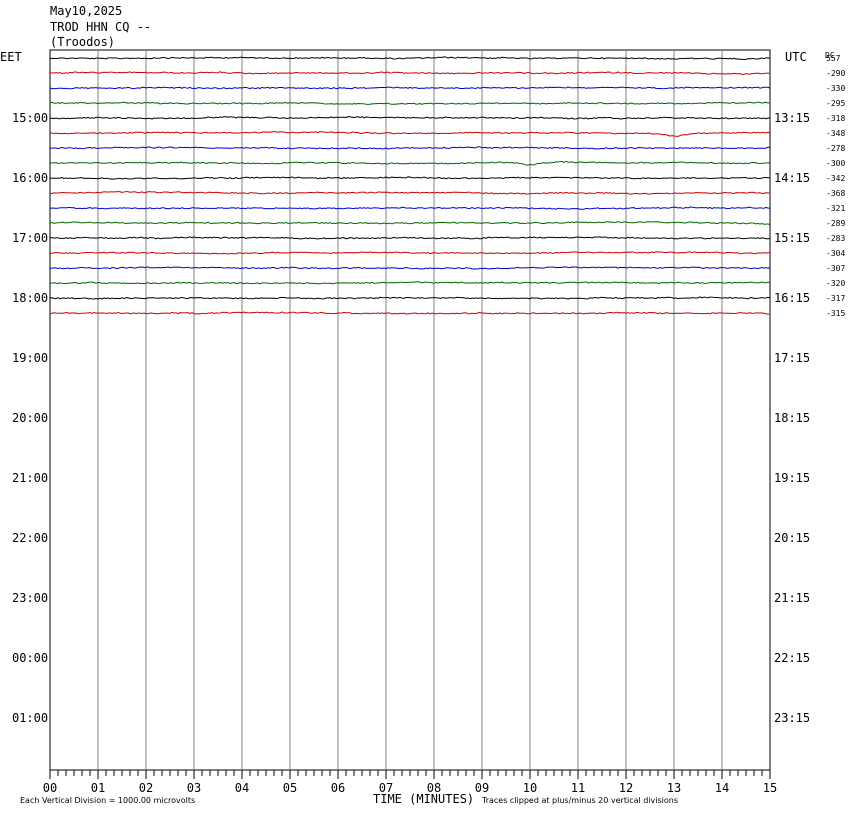 This screenshot has width=850, height=814. Describe the element at coordinates (242, 788) in the screenshot. I see `x-tick-label: 04` at that location.